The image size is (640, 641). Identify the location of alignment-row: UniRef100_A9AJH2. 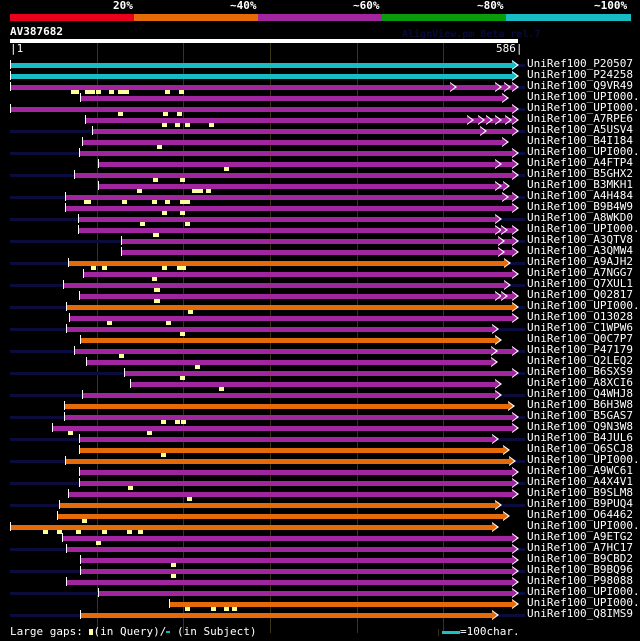
(320, 263).